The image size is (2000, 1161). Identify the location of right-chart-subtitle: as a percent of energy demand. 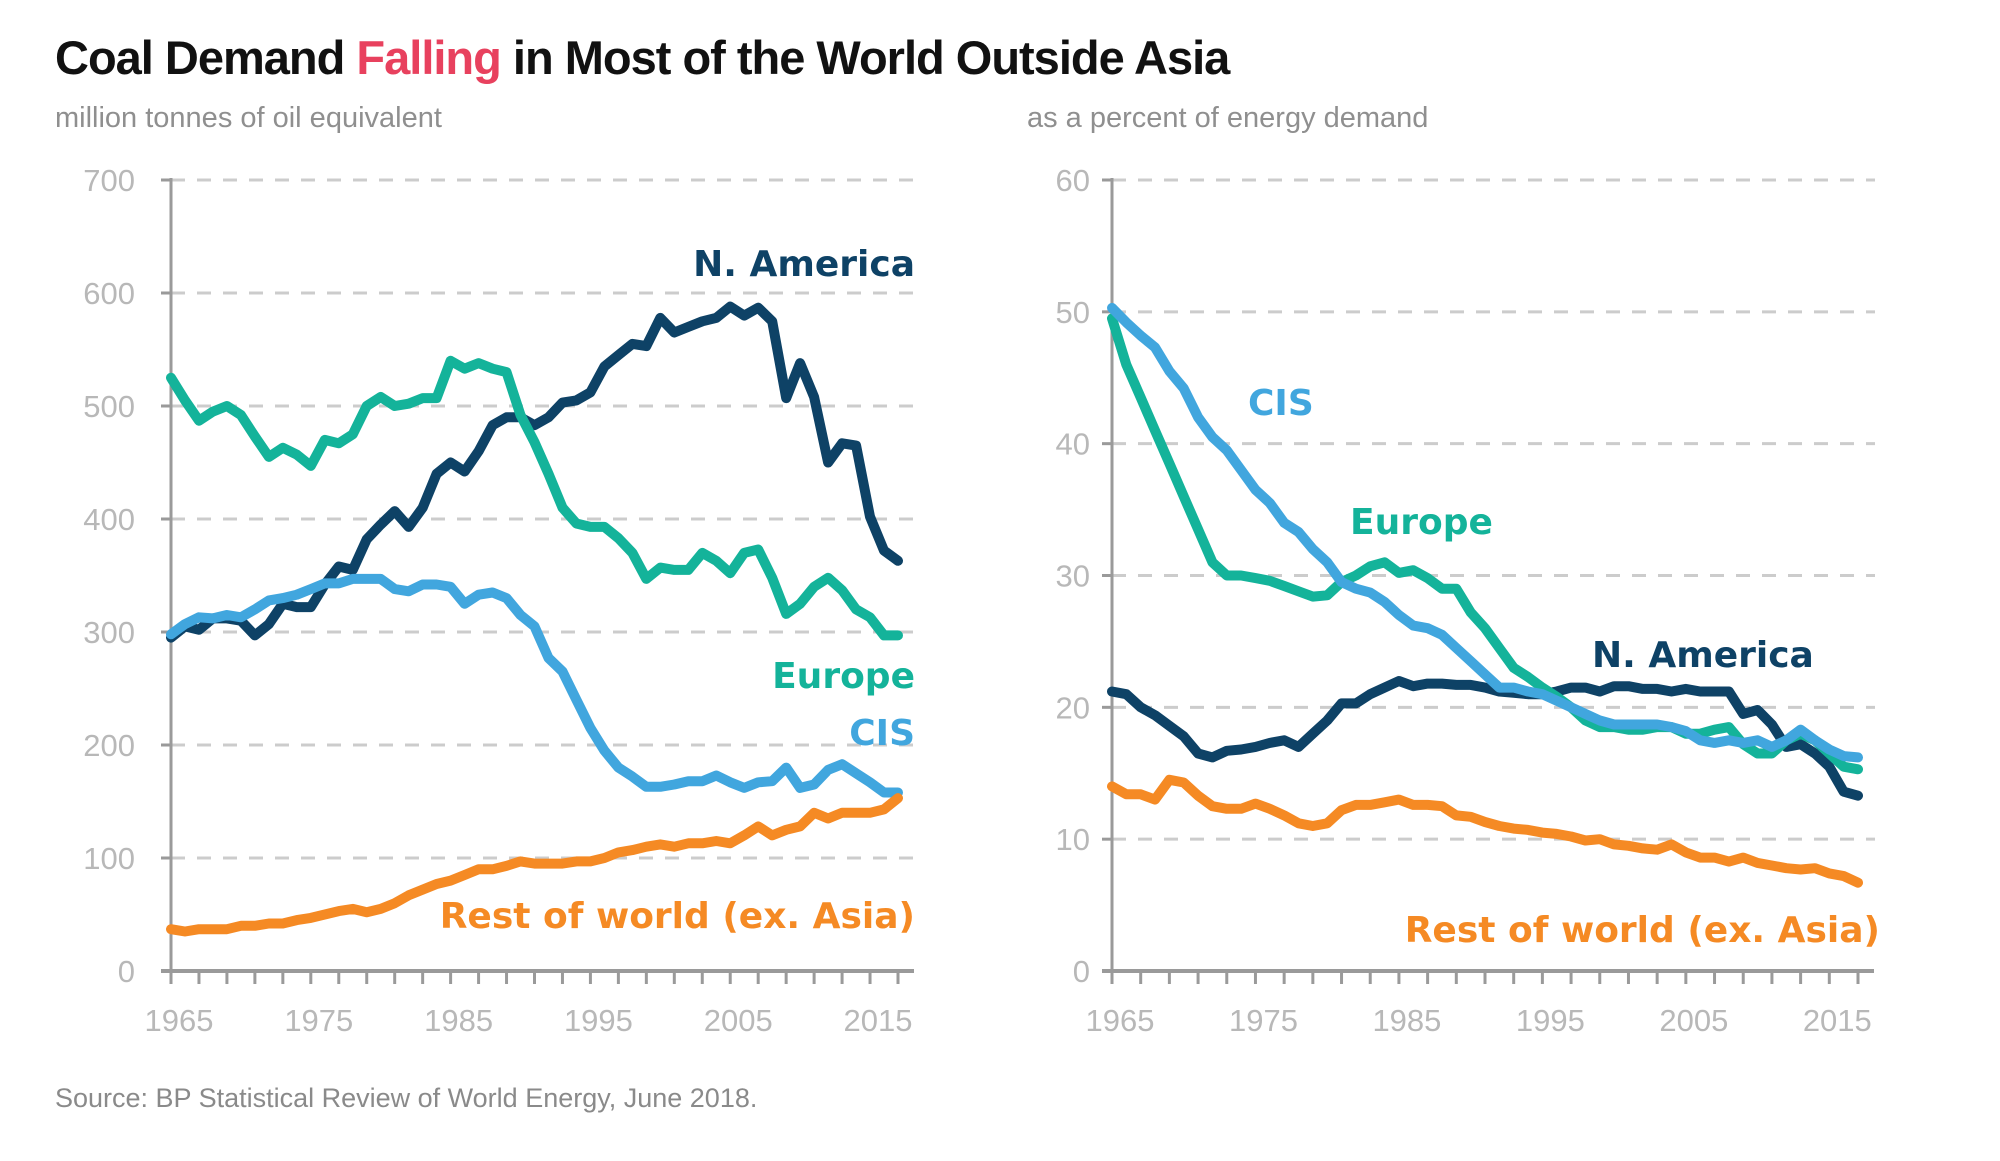
(1228, 118).